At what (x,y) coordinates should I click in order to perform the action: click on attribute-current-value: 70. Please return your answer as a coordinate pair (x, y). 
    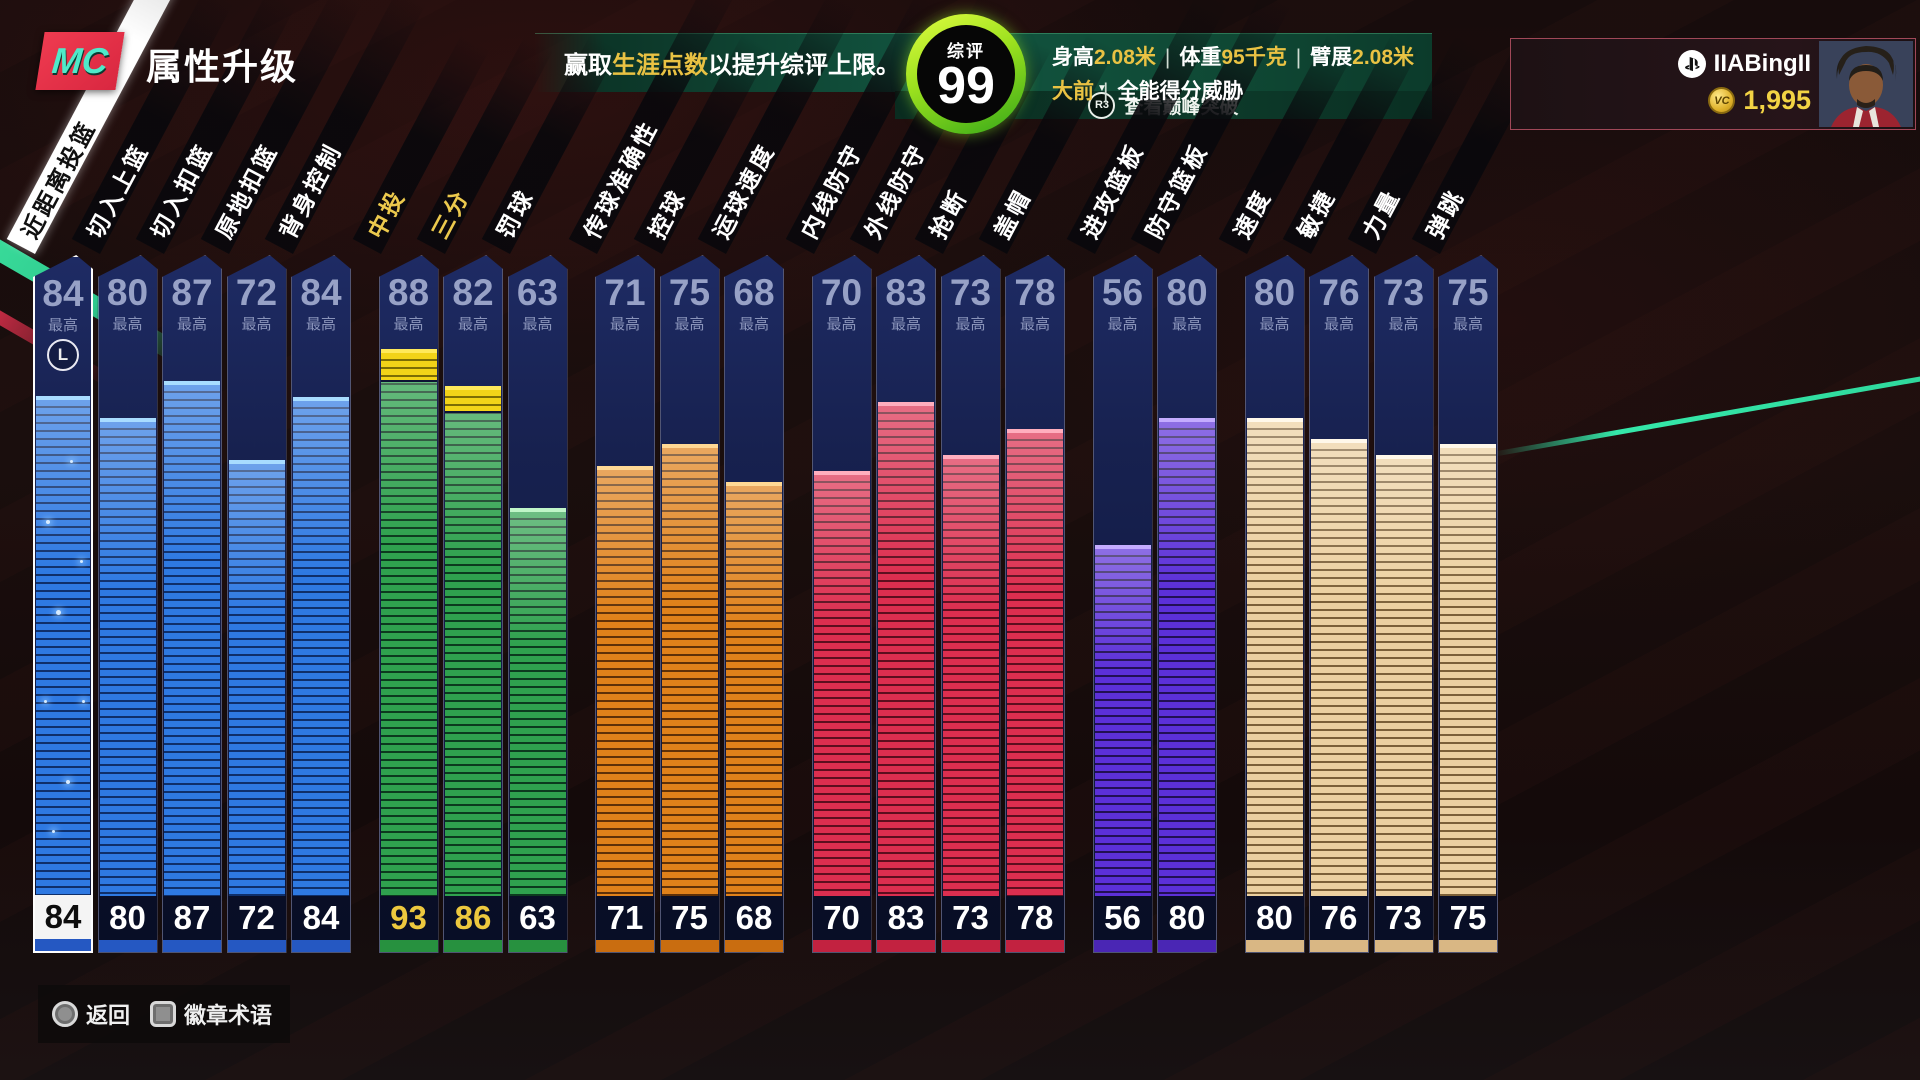
    Looking at the image, I should click on (841, 918).